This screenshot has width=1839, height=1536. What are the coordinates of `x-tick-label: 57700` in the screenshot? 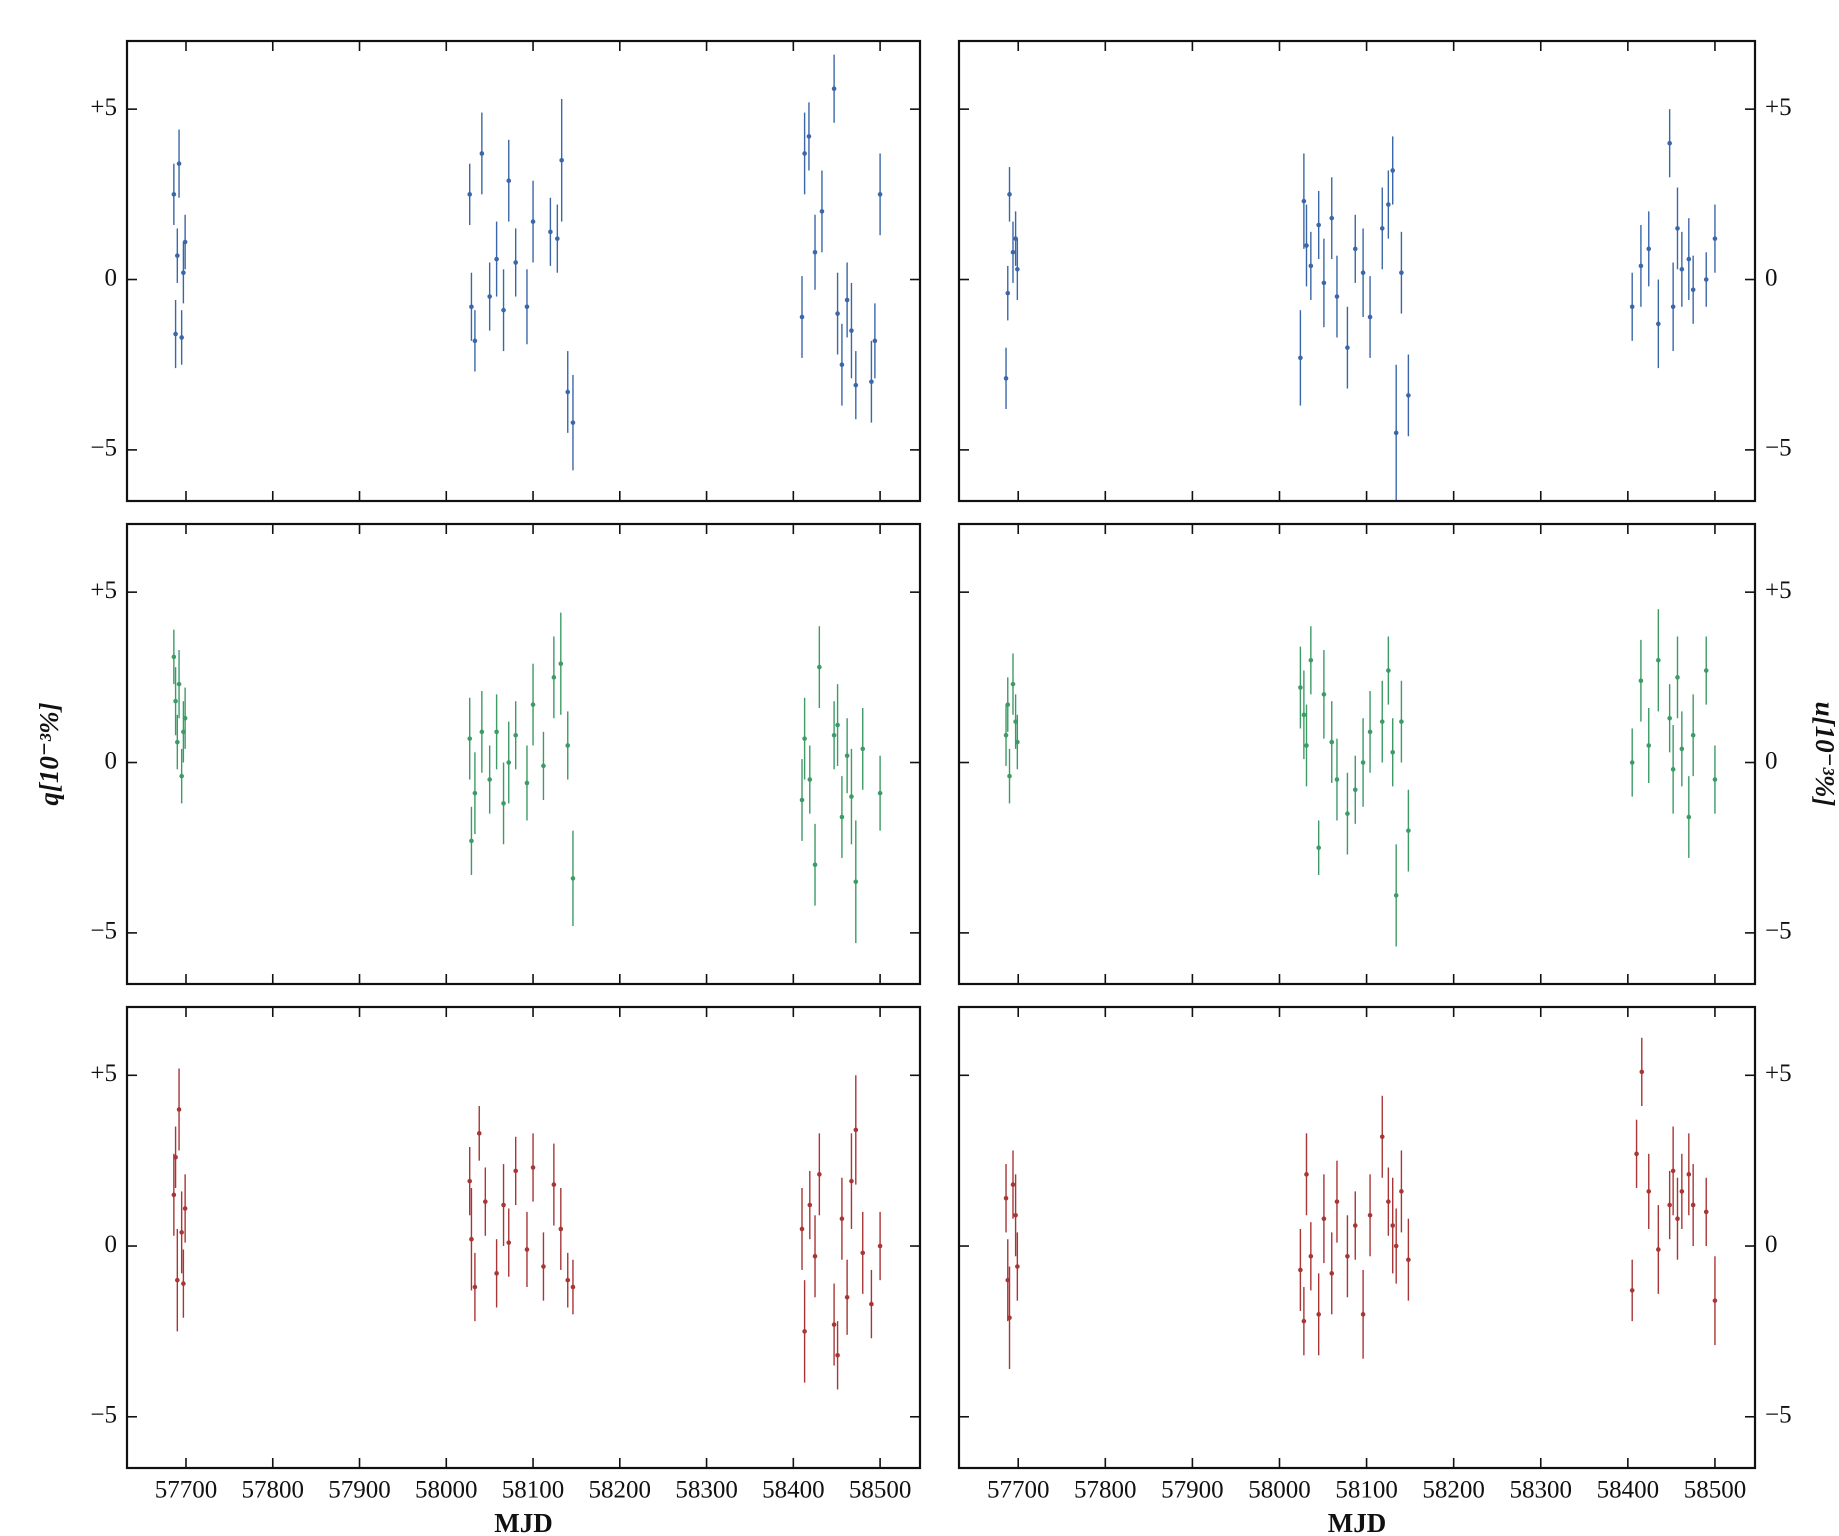 It's located at (186, 1490).